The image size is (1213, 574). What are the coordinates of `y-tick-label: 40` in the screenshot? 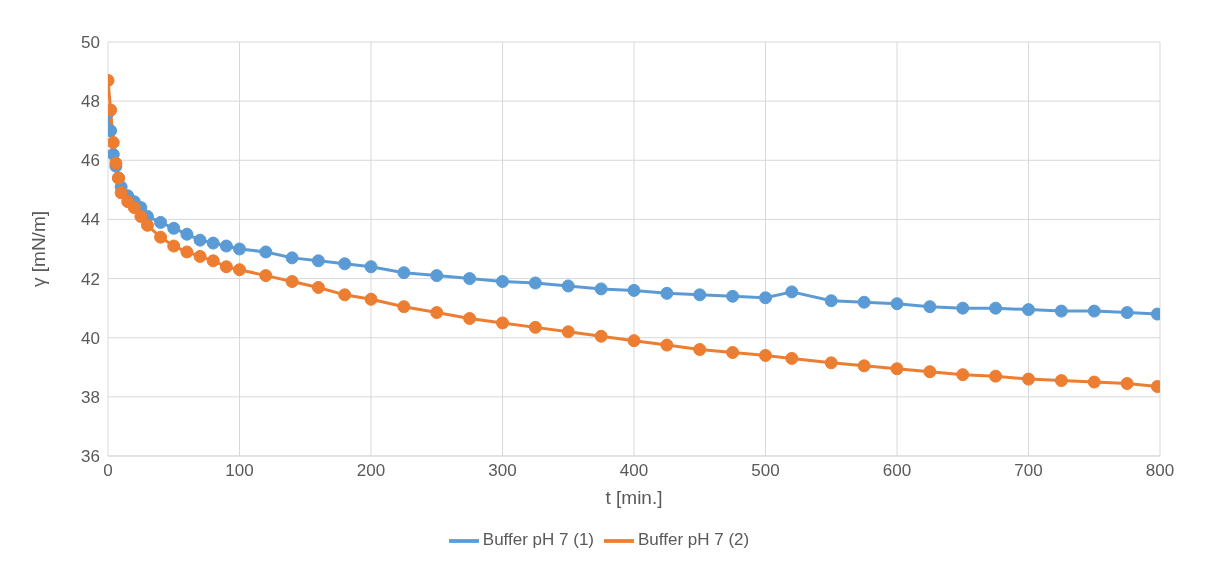 It's located at (90, 338).